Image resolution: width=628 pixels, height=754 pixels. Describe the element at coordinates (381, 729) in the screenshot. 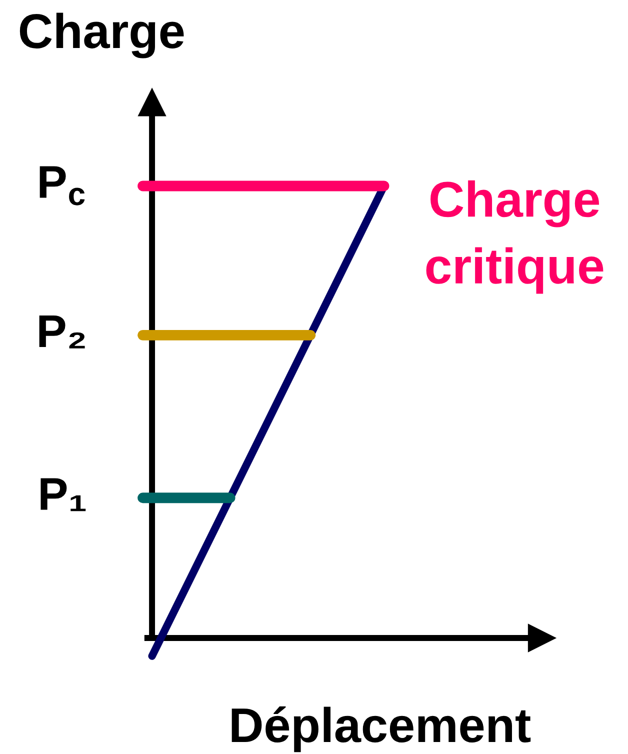

I see `x-axis-title: Déplacement` at that location.